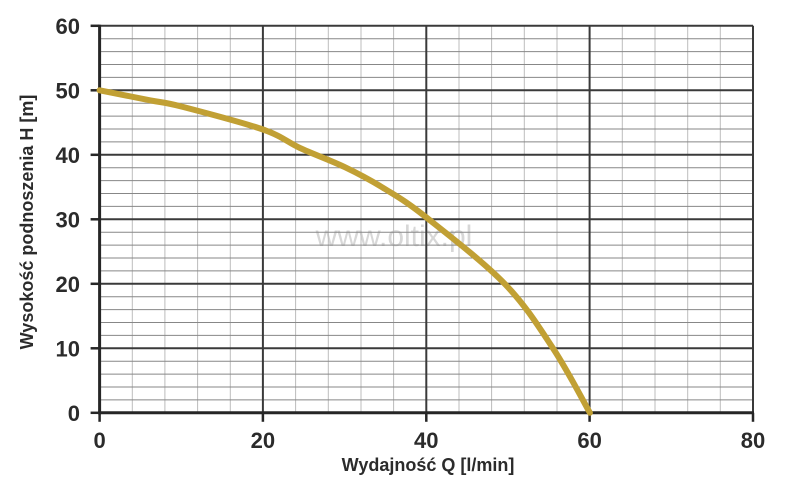 Image resolution: width=788 pixels, height=493 pixels. Describe the element at coordinates (68, 348) in the screenshot. I see `svg-text: 10` at that location.